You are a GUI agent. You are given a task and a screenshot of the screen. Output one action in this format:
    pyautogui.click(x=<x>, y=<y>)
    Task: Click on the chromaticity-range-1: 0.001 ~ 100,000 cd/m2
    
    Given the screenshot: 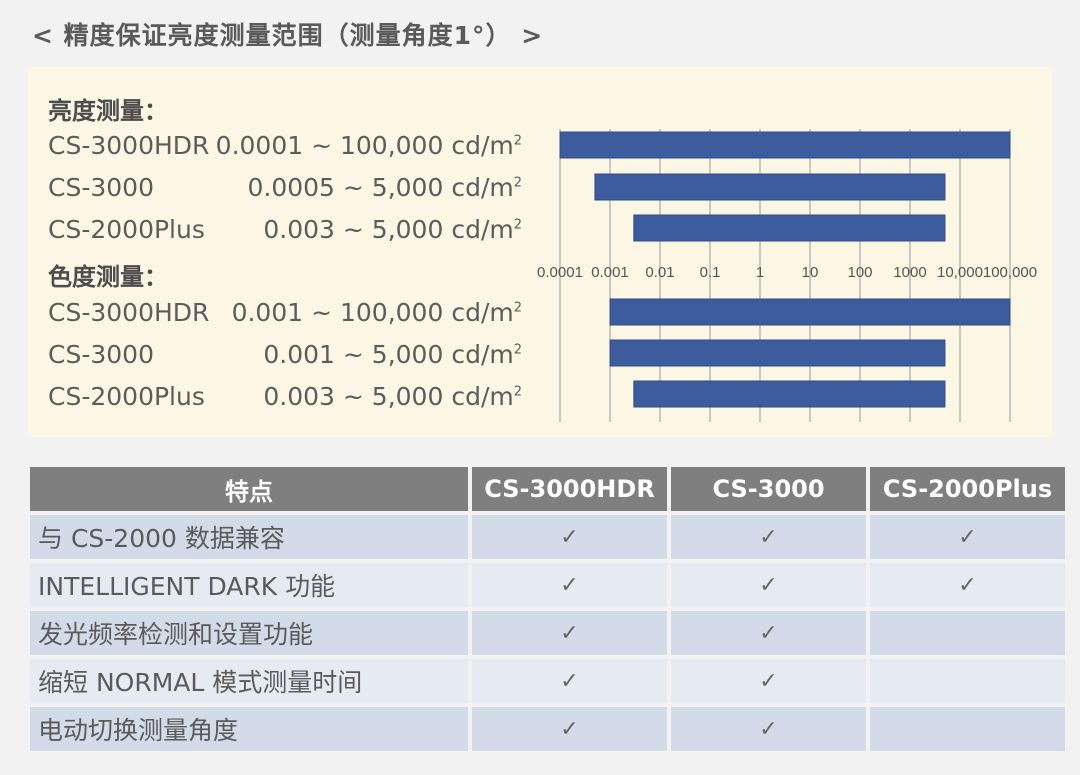 What is the action you would take?
    pyautogui.click(x=376, y=312)
    